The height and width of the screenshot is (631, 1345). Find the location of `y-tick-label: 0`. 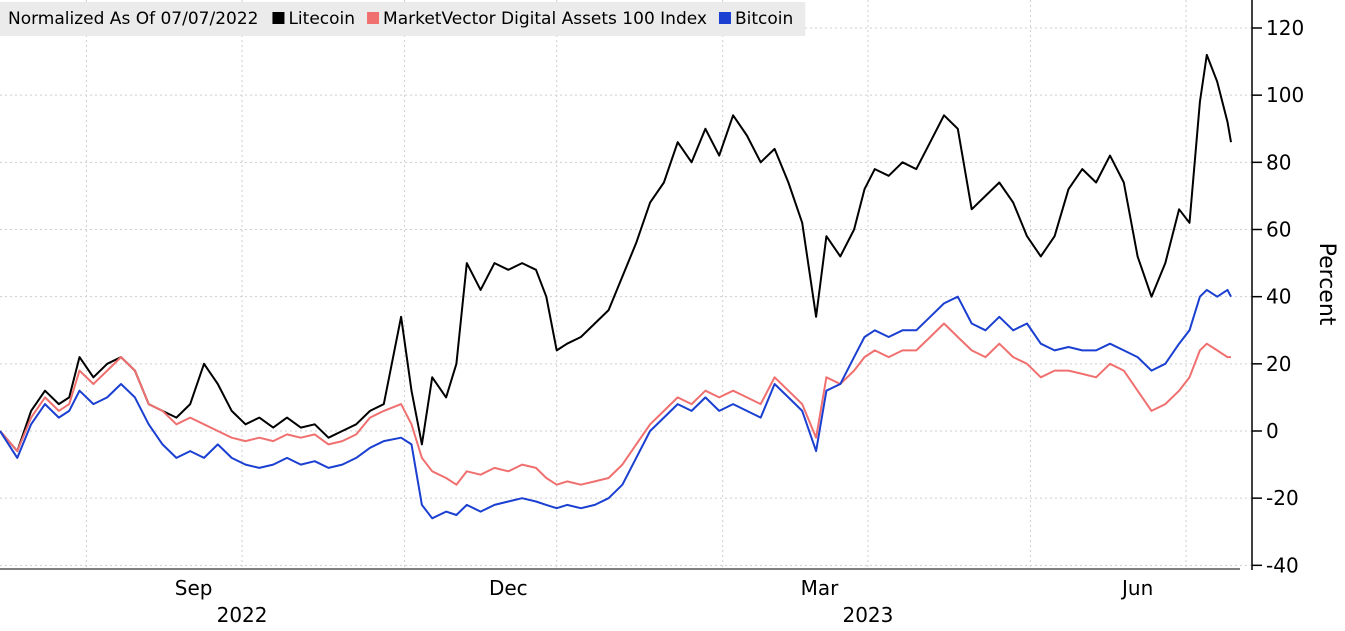

y-tick-label: 0 is located at coordinates (1272, 431).